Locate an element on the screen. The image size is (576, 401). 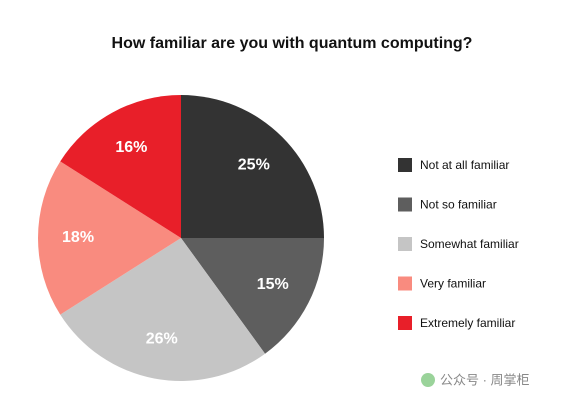
data-label: 26% is located at coordinates (162, 338).